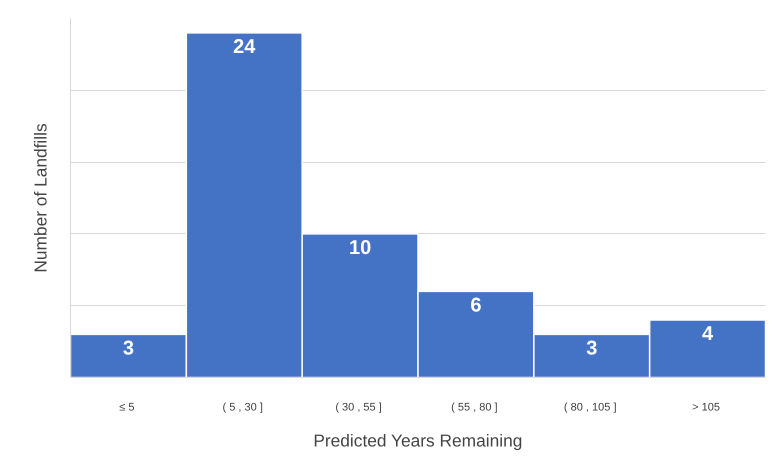  I want to click on x-tick-label: > 105, so click(706, 408).